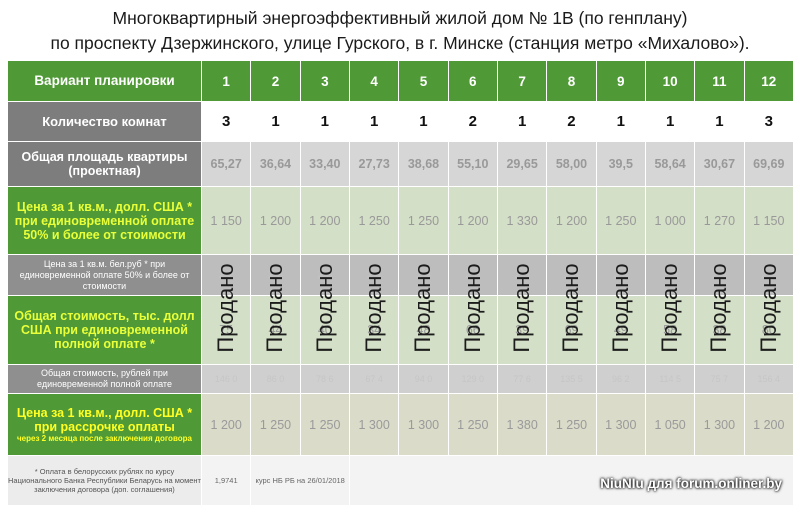  Describe the element at coordinates (719, 81) in the screenshot. I see `variant-cell: 11` at that location.